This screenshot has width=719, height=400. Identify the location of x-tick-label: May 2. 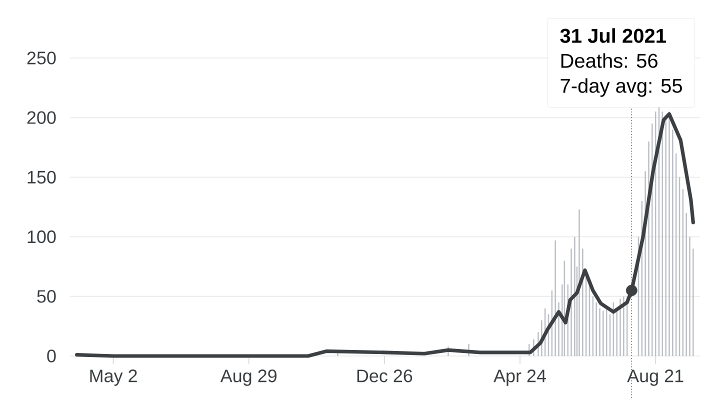
(113, 378).